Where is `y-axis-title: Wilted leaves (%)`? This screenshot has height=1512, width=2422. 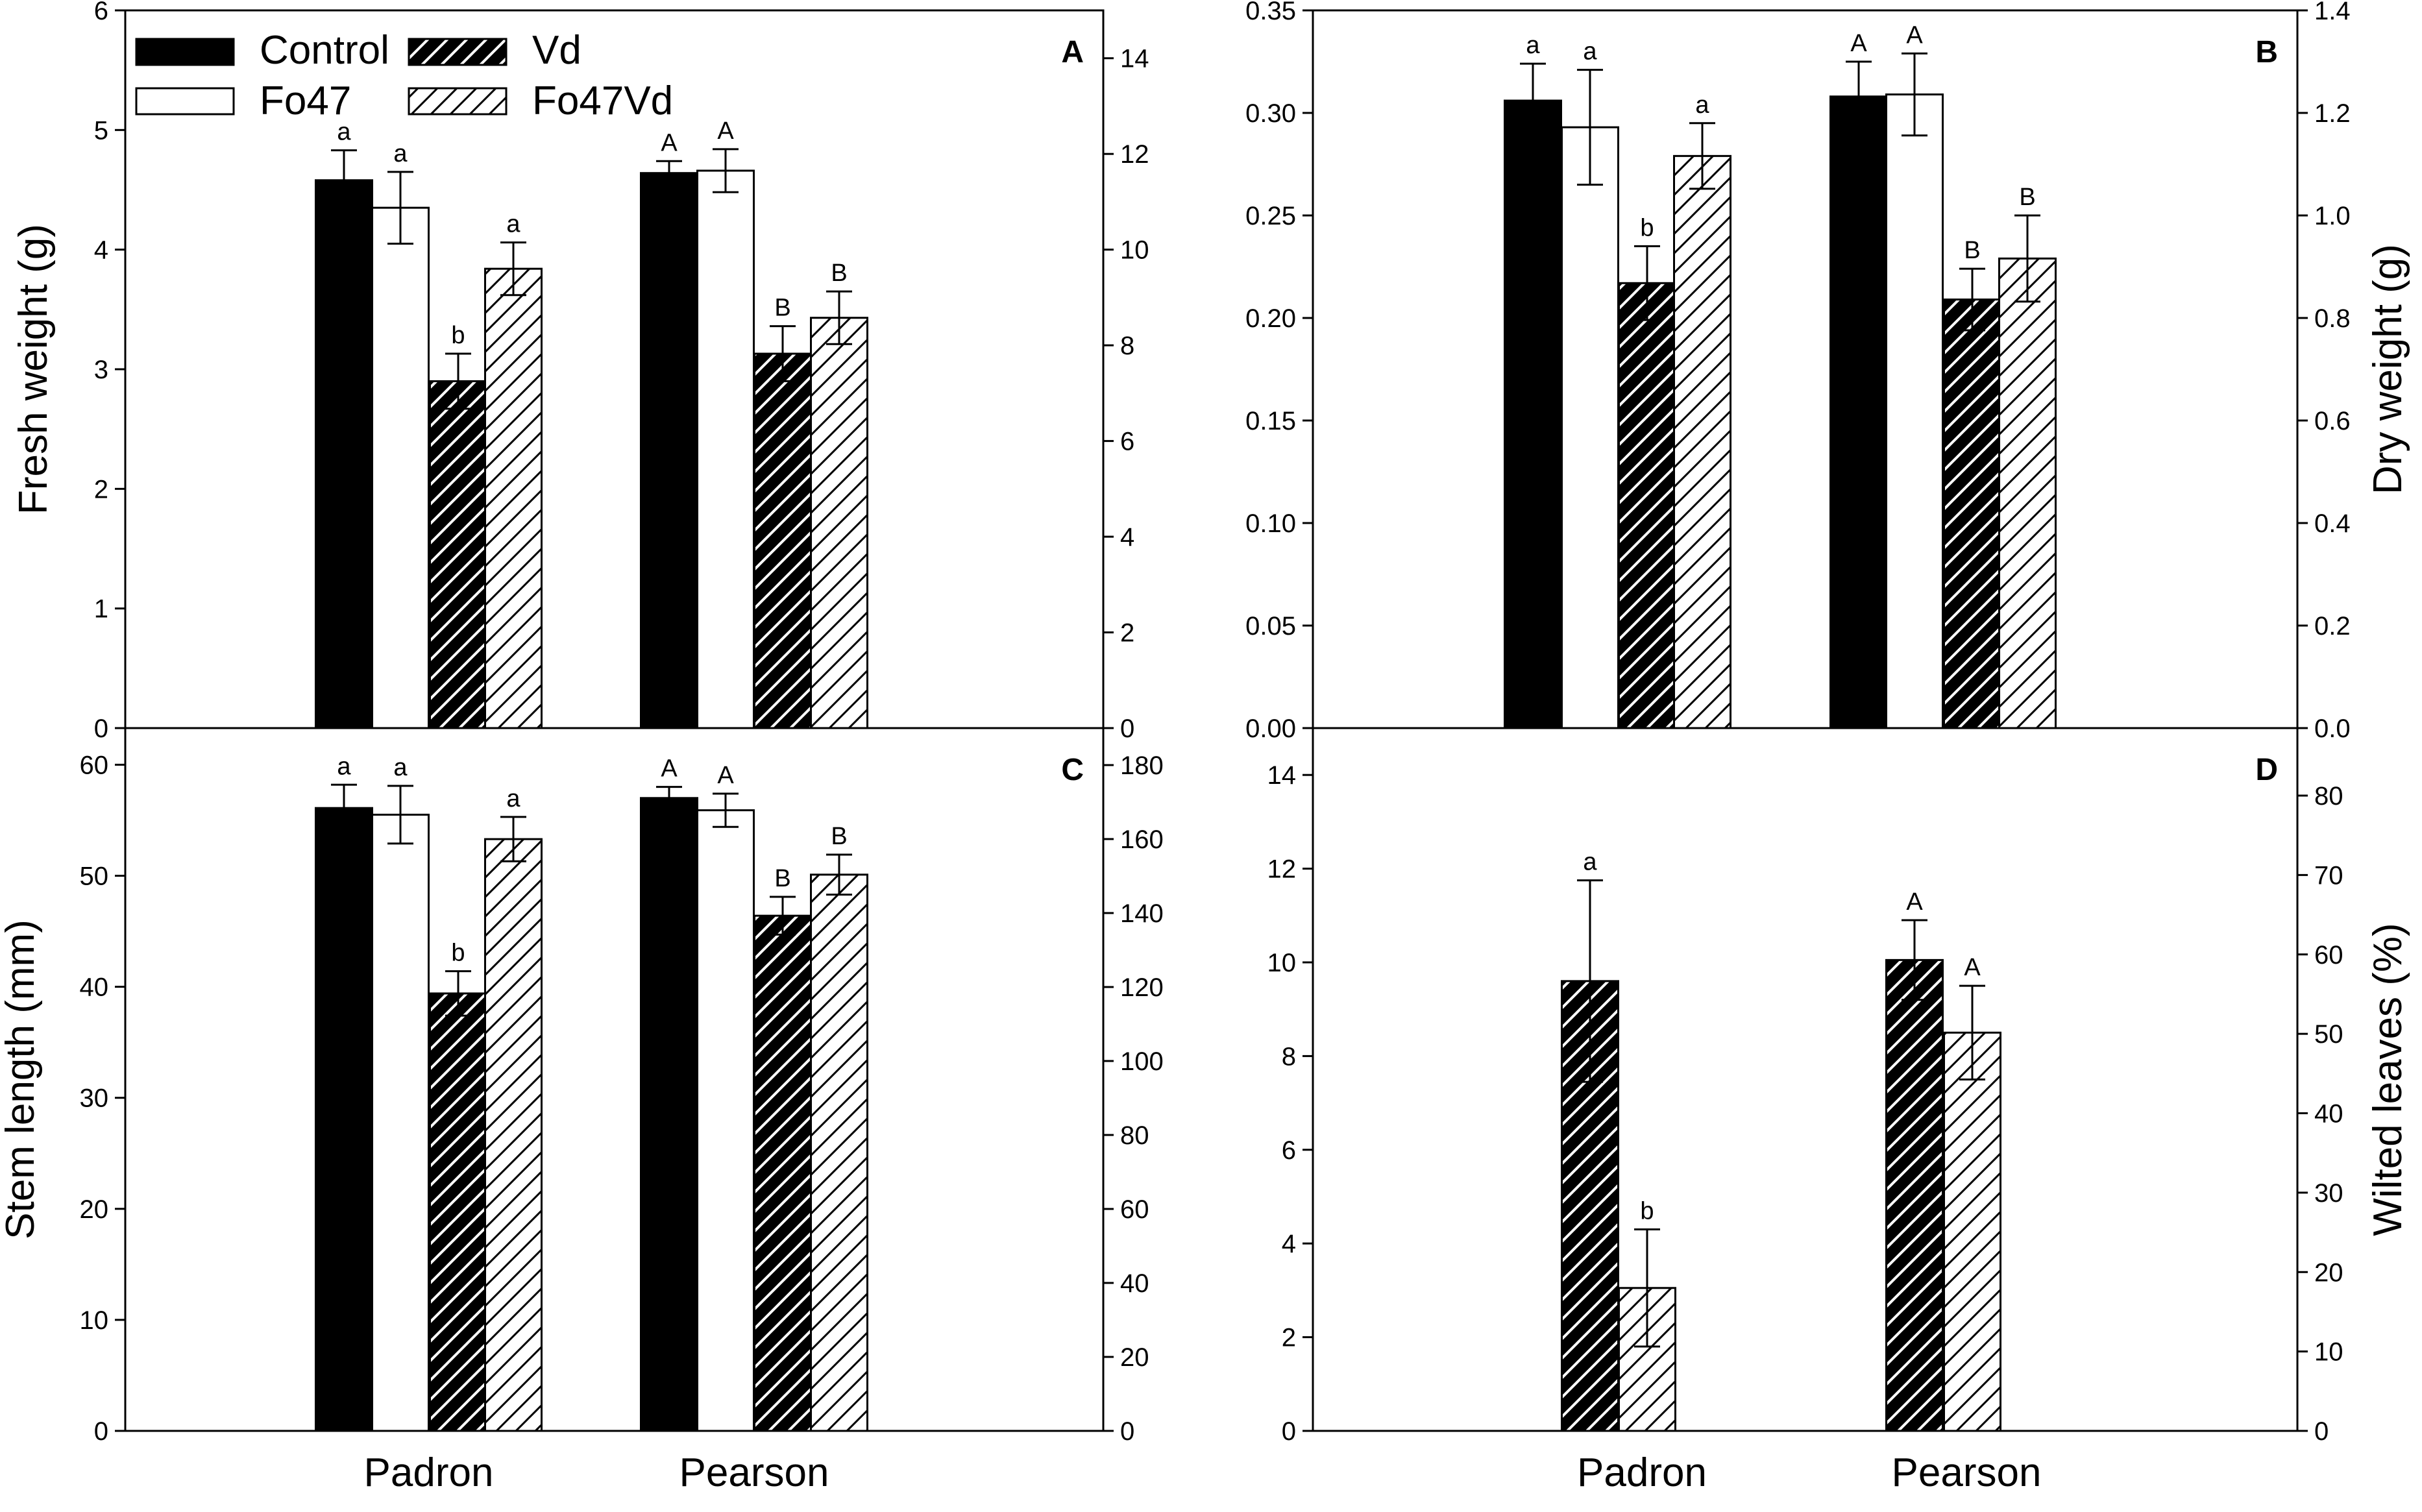 y-axis-title: Wilted leaves (%) is located at coordinates (2388, 1079).